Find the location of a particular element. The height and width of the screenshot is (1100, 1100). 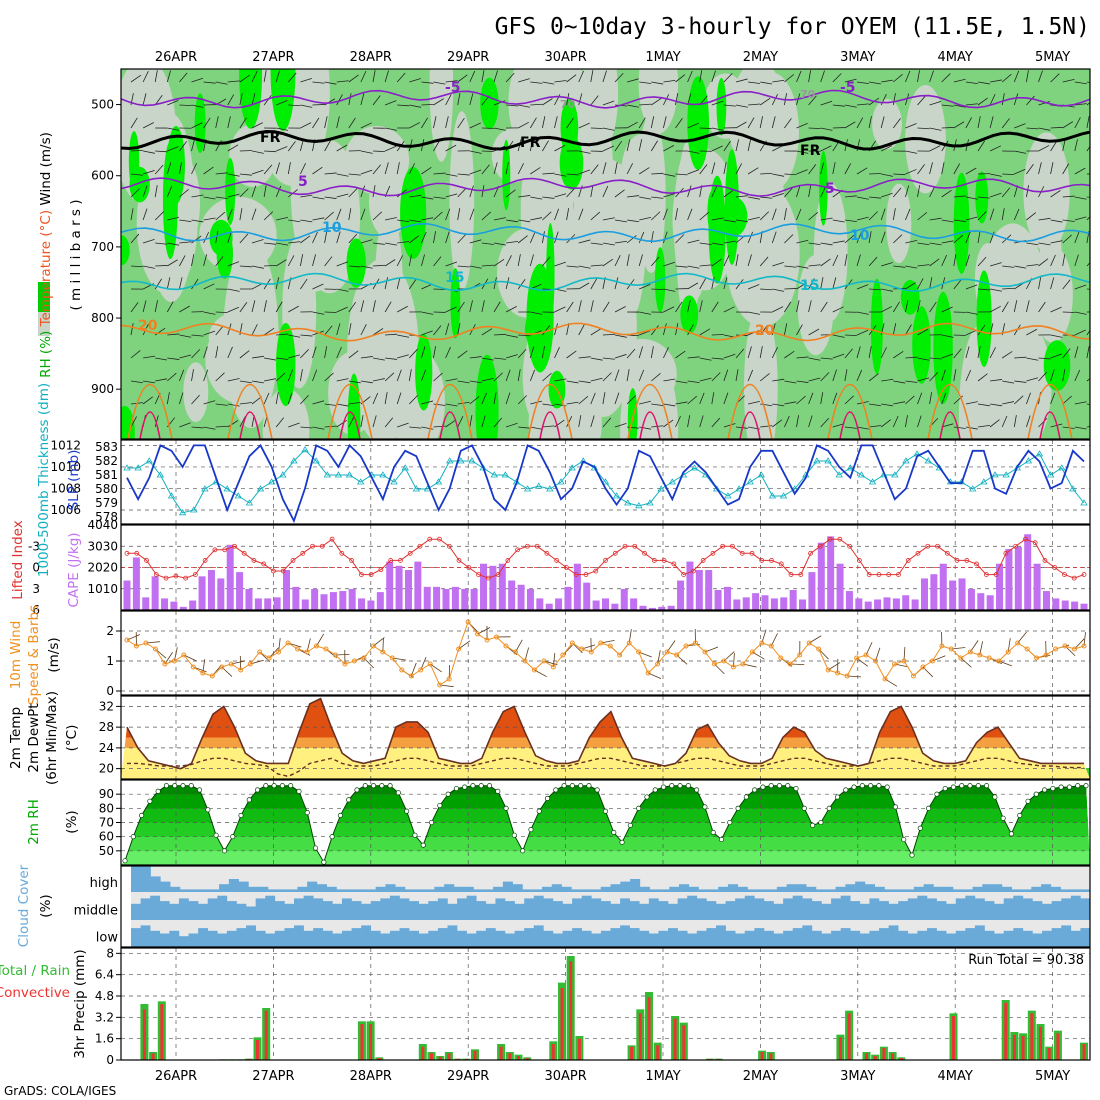

contour-label: 10 is located at coordinates (860, 236).